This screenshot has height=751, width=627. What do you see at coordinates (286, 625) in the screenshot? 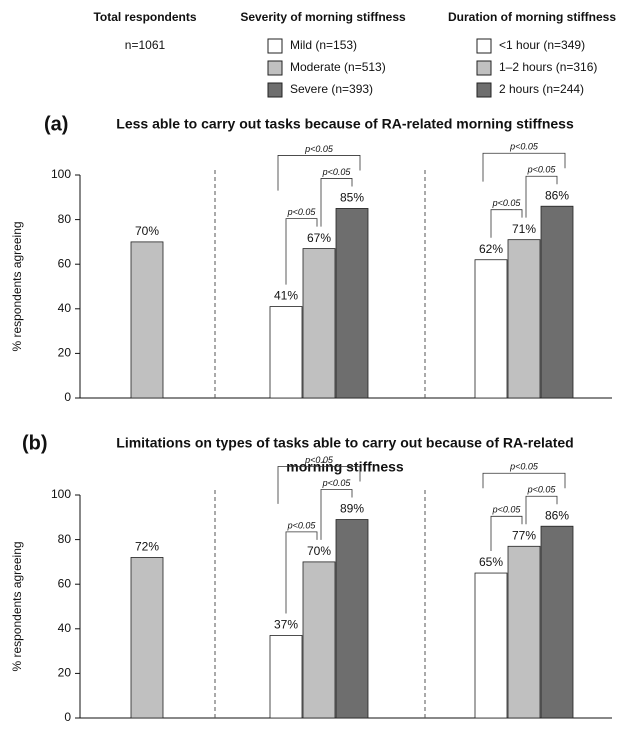
I see `value-label: 37%` at bounding box center [286, 625].